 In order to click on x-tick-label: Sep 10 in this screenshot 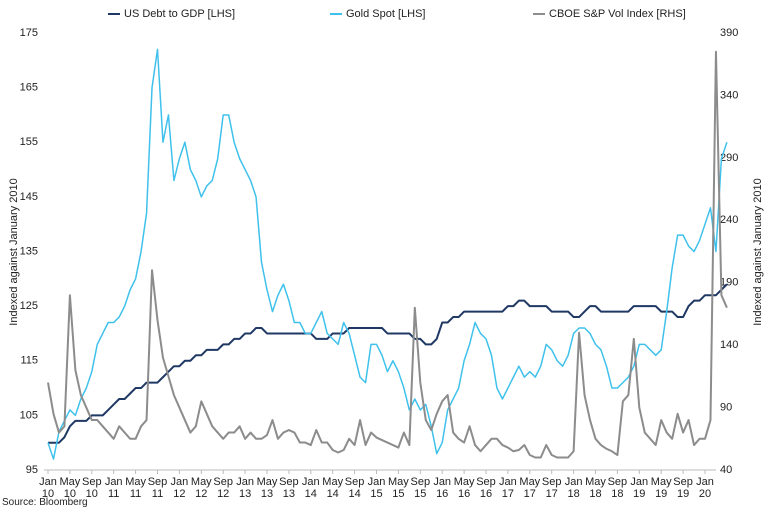, I will do `click(92, 488)`.